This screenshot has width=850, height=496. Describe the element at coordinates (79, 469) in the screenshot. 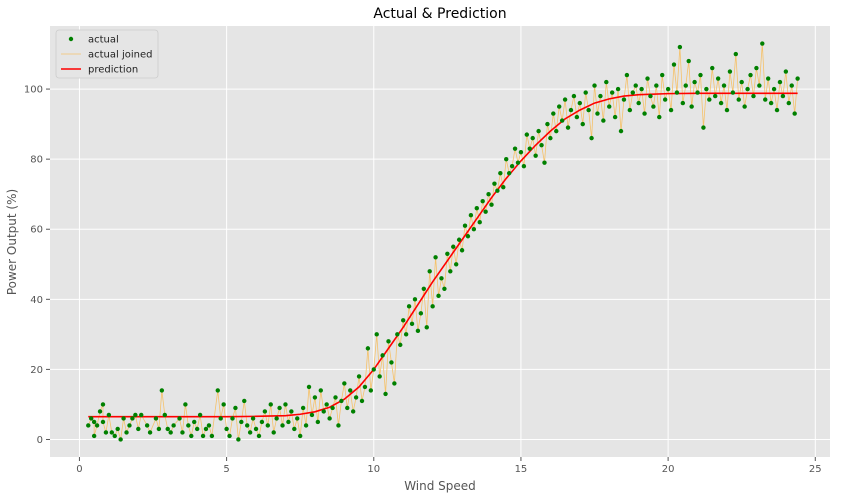

I see `x-tick-label: 0` at that location.